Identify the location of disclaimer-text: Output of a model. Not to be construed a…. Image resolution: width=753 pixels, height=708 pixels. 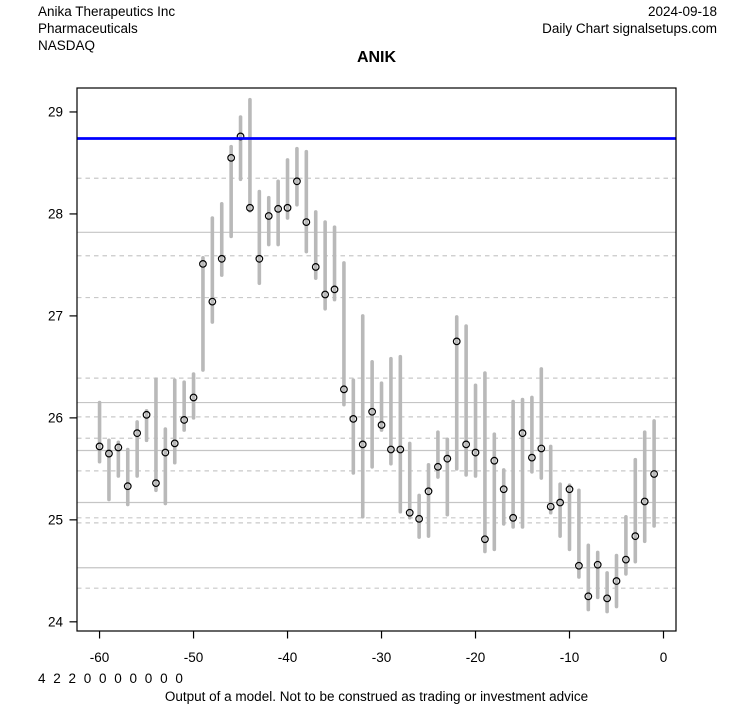
(376, 696).